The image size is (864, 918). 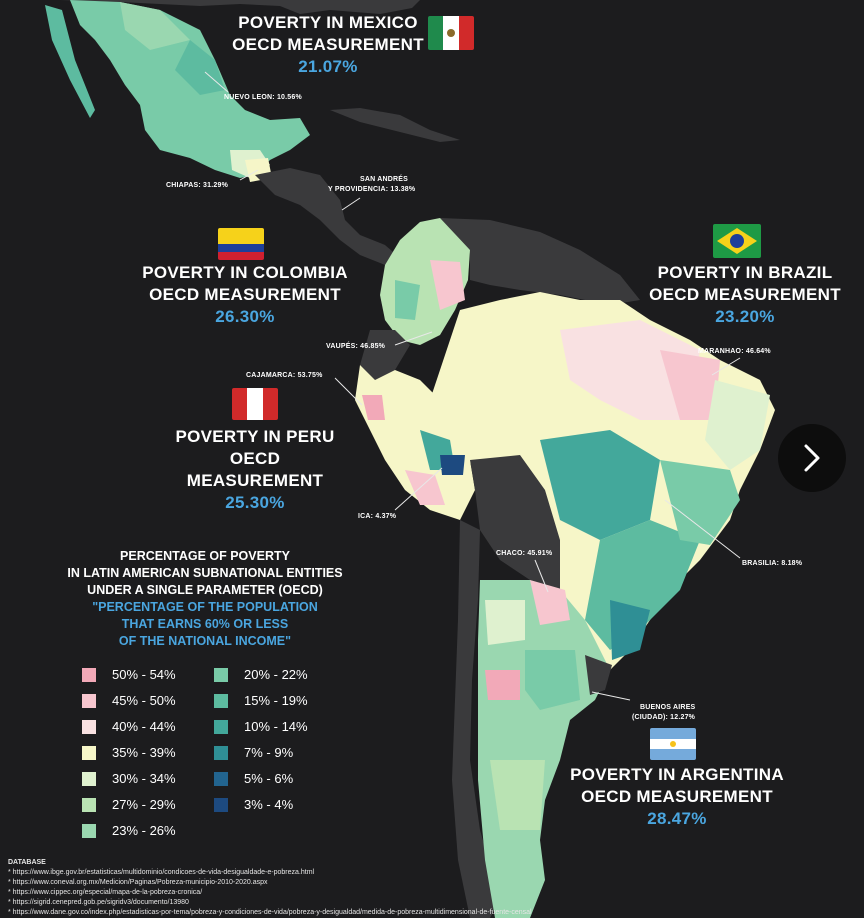 I want to click on brazil-value: 23.20%, so click(x=745, y=316).